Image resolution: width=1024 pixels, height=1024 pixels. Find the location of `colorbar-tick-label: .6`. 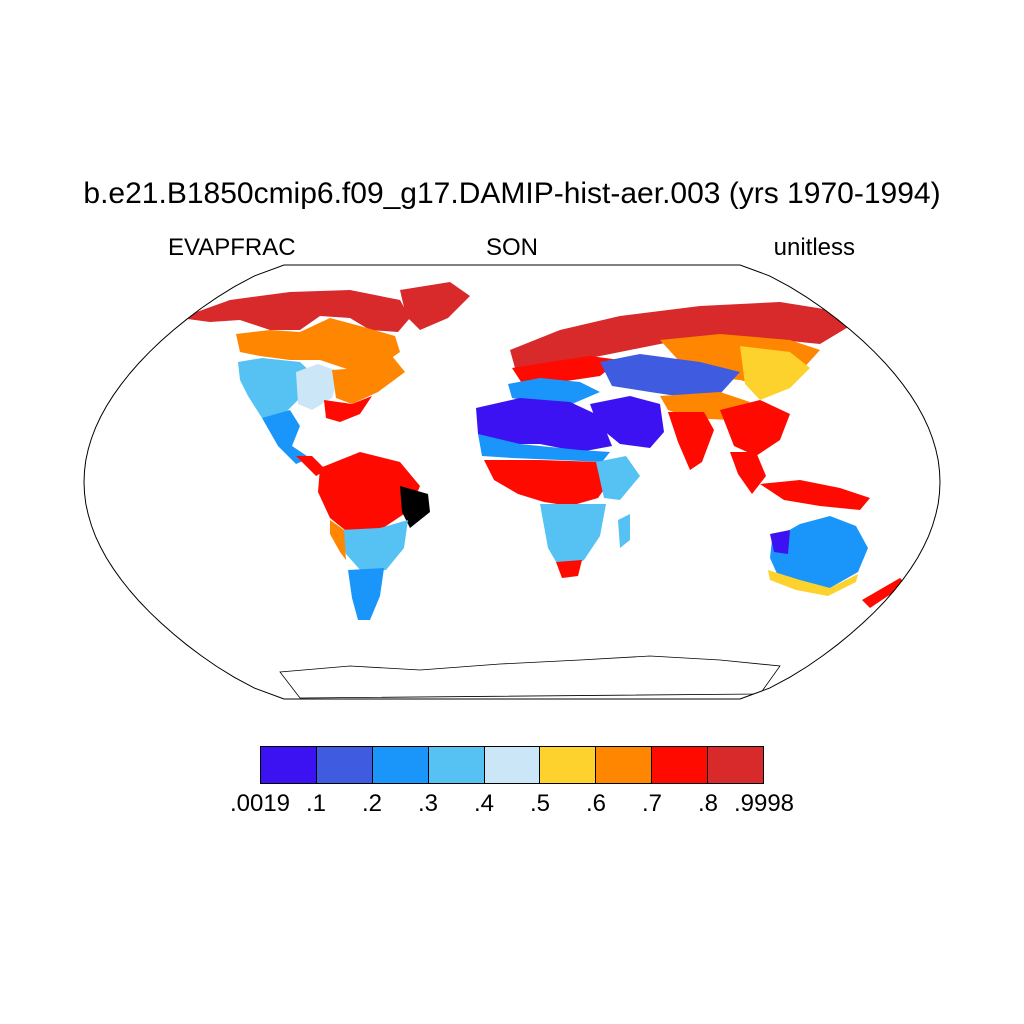

colorbar-tick-label: .6 is located at coordinates (596, 803).